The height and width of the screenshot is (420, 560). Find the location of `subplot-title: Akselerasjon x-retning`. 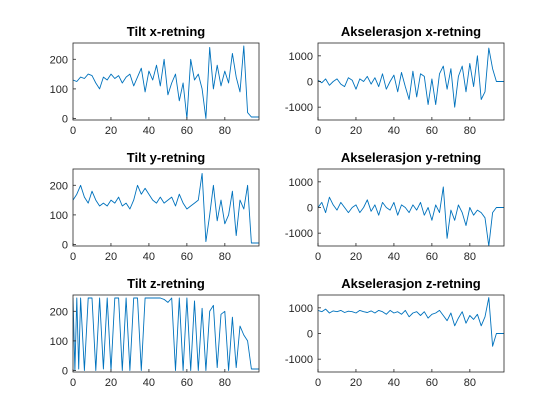

subplot-title: Akselerasjon x-retning is located at coordinates (411, 31).